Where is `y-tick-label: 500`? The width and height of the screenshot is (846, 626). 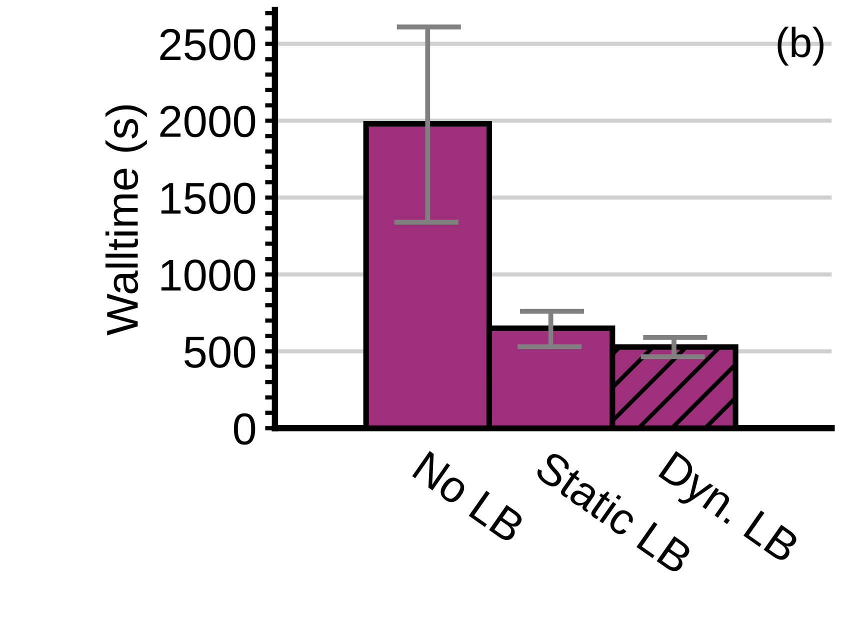 y-tick-label: 500 is located at coordinates (220, 352).